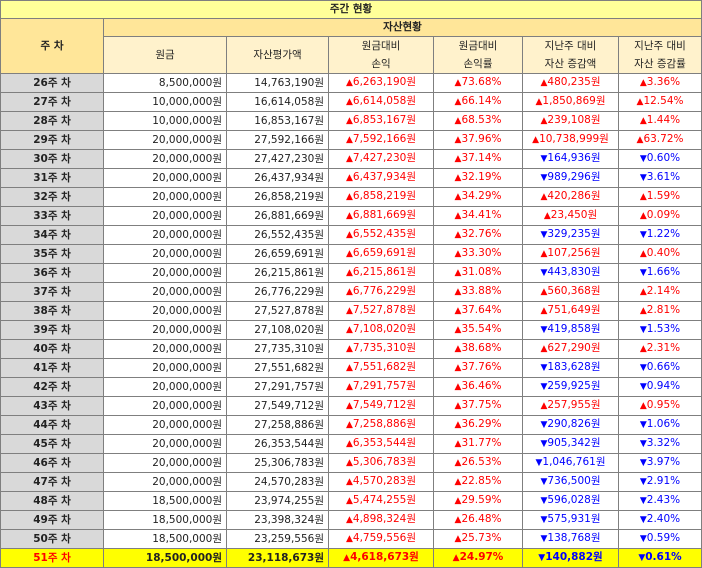  I want to click on pnl-cell: ▲7,291,757원, so click(381, 387).